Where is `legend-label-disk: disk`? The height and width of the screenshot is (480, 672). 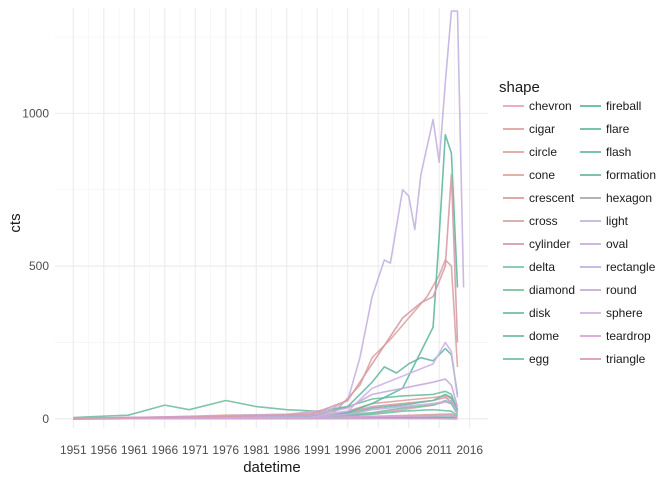 legend-label-disk: disk is located at coordinates (540, 313).